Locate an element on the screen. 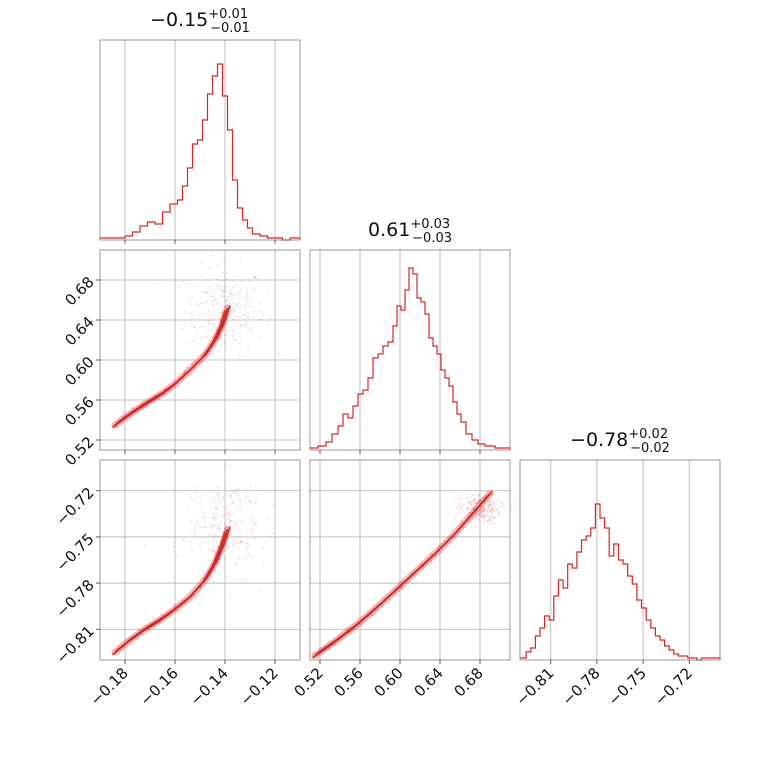 This screenshot has width=760, height=760. hist-panel-3: −0.78+0.02 −0.02 is located at coordinates (620, 545).